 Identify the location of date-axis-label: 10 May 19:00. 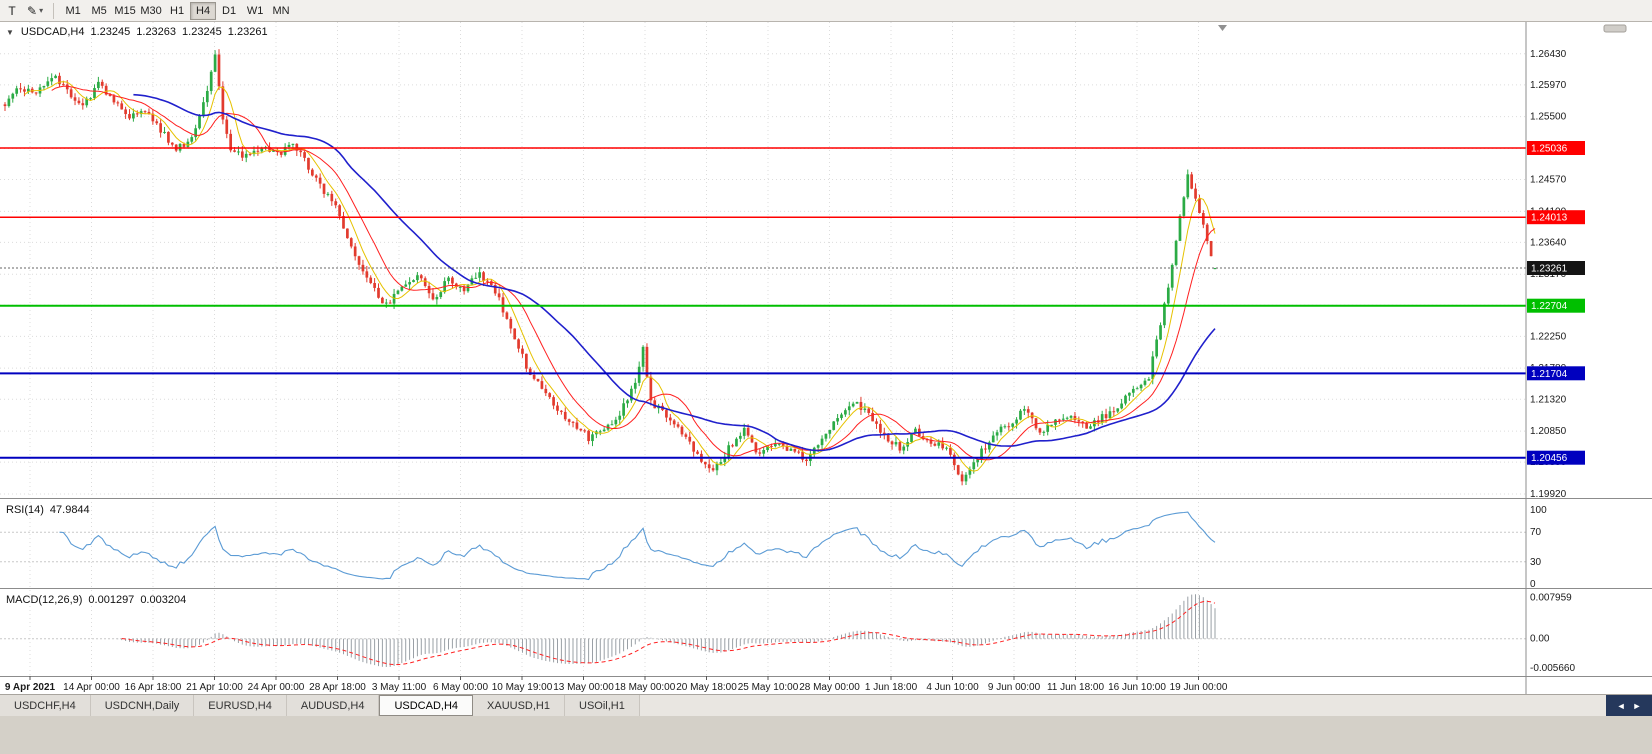
(522, 687).